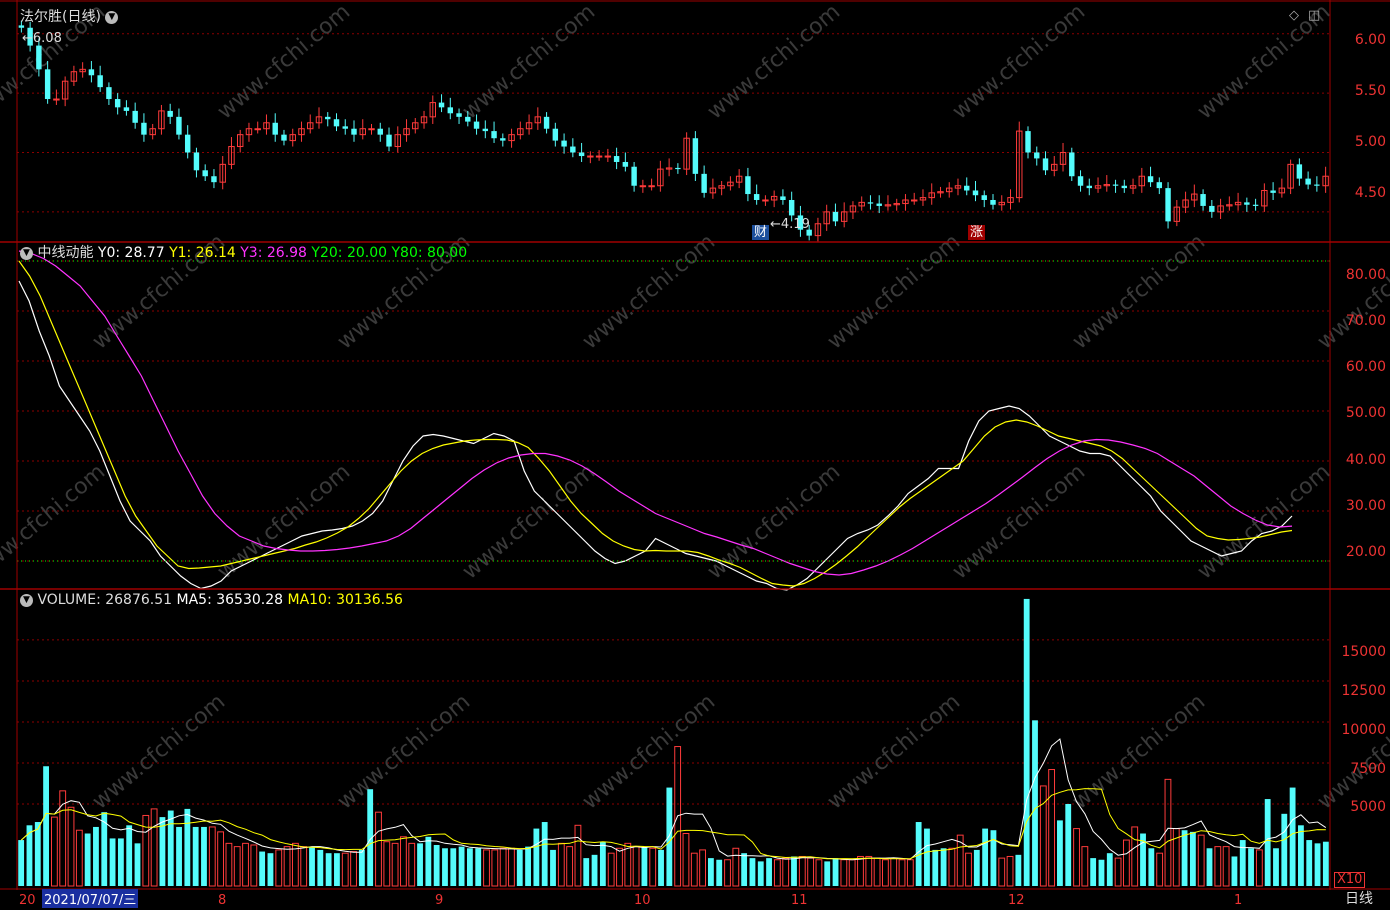 The height and width of the screenshot is (910, 1390). What do you see at coordinates (439, 900) in the screenshot?
I see `month-tick: 9` at bounding box center [439, 900].